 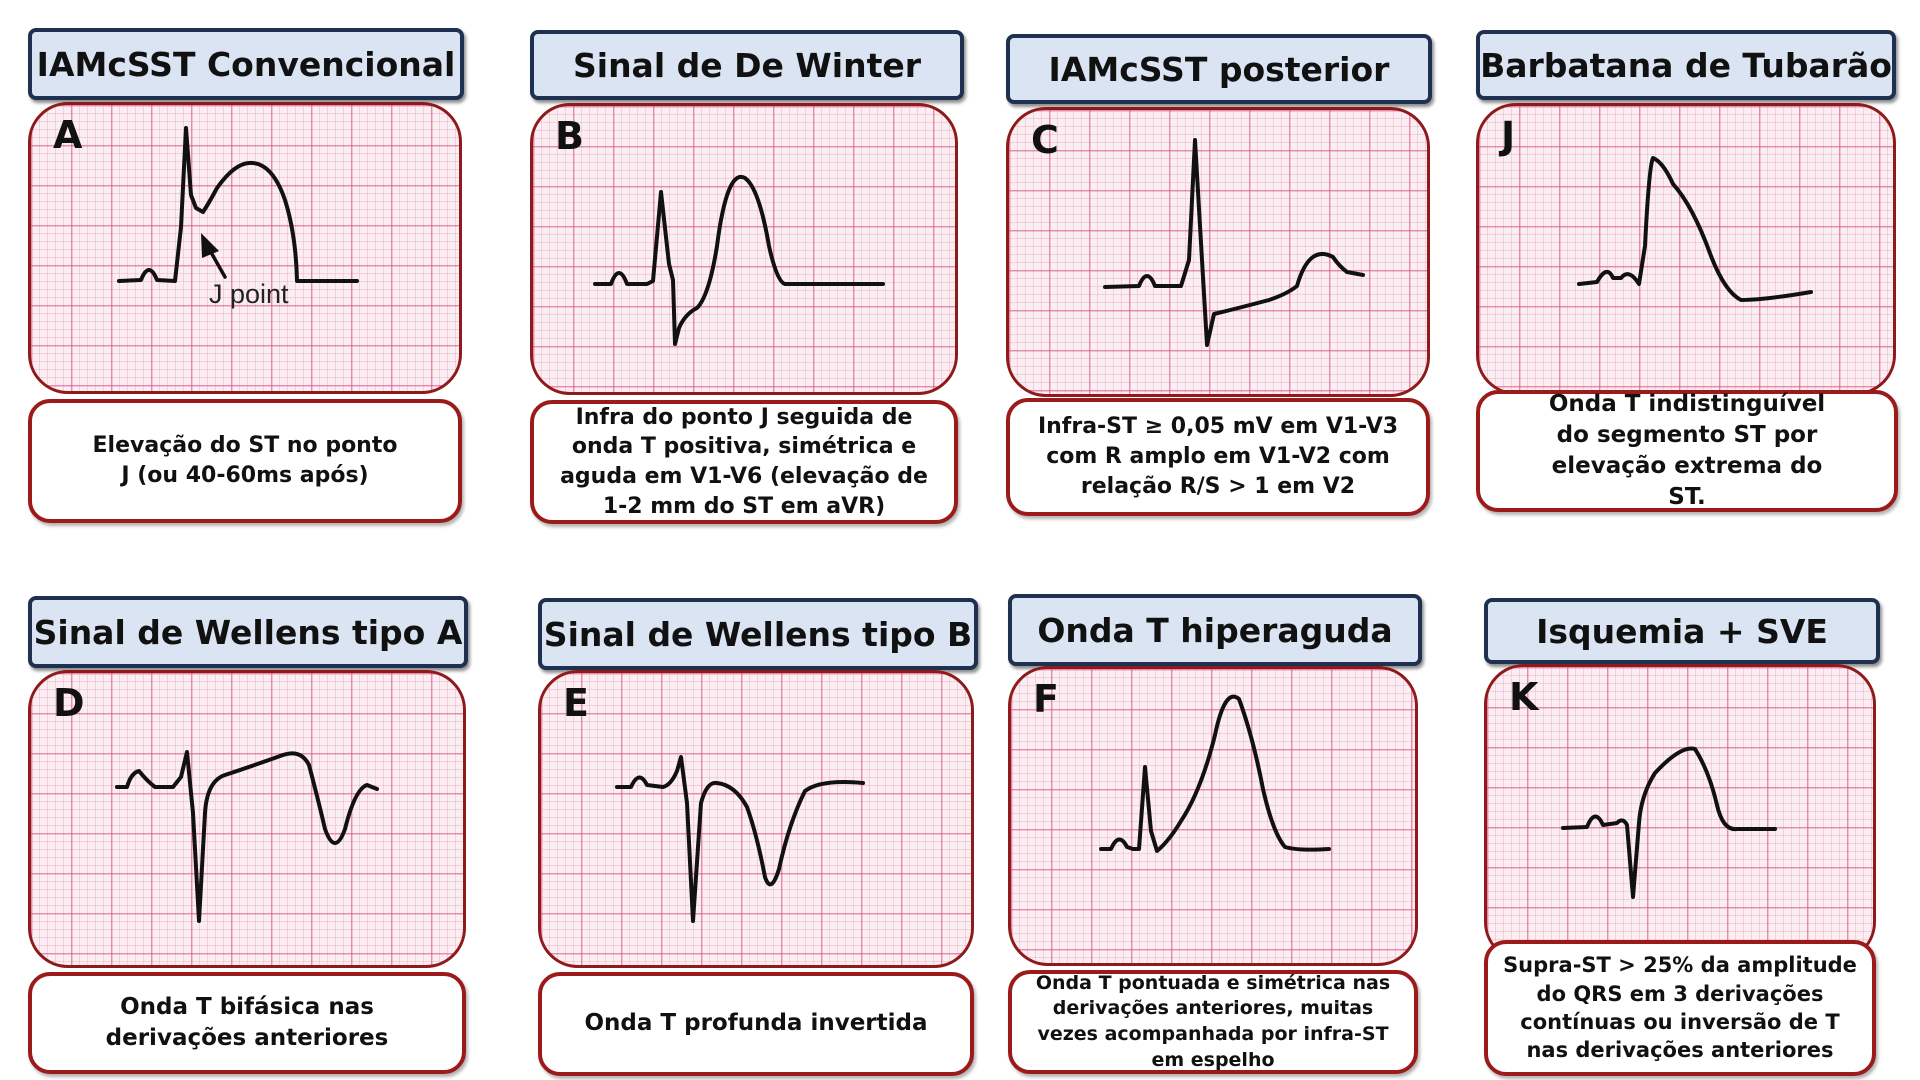 I want to click on panel-a-ecg-svg: J point, so click(x=238, y=217).